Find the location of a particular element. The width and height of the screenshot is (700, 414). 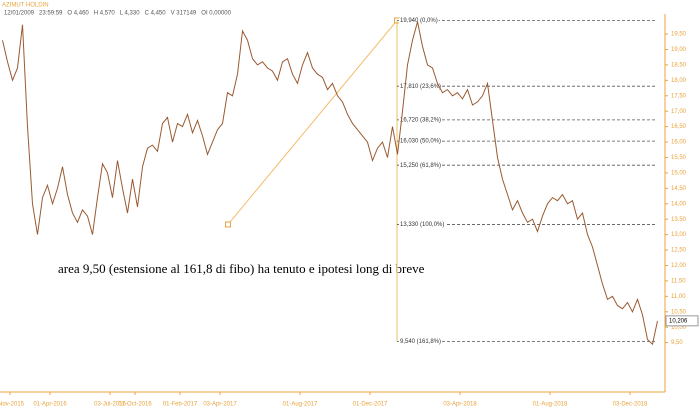

x-tick-label: 01-Oct-2016 is located at coordinates (135, 405).